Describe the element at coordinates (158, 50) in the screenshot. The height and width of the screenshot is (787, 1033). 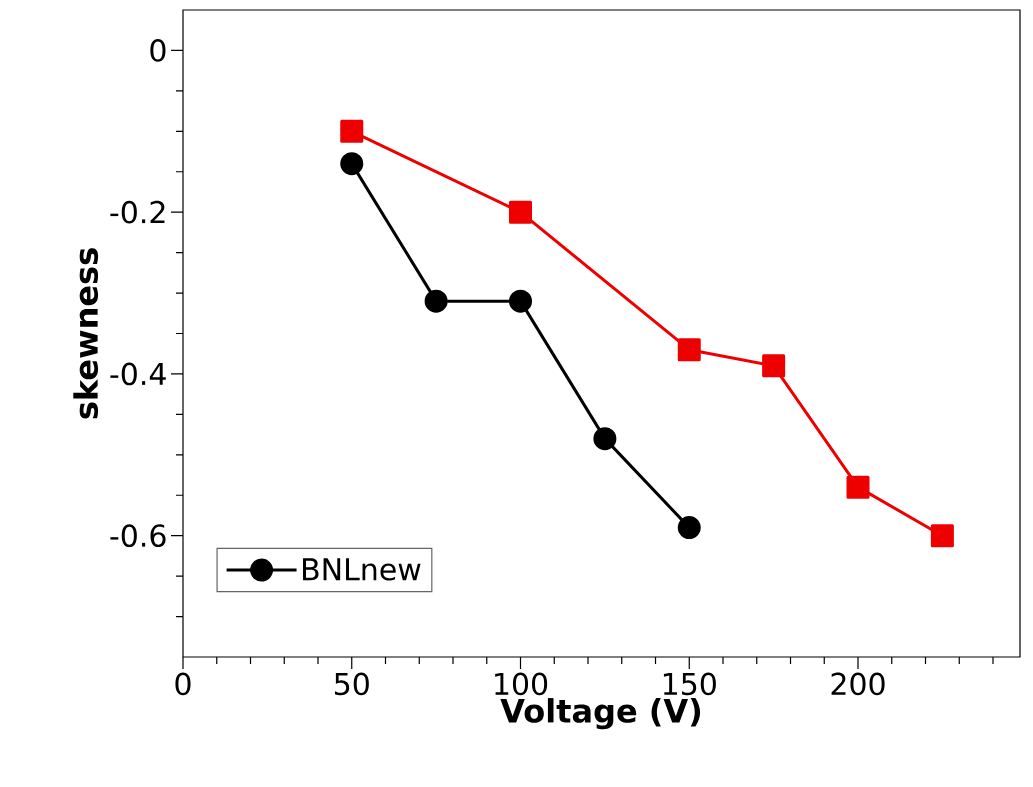
I see `y-tick-label: 0` at that location.